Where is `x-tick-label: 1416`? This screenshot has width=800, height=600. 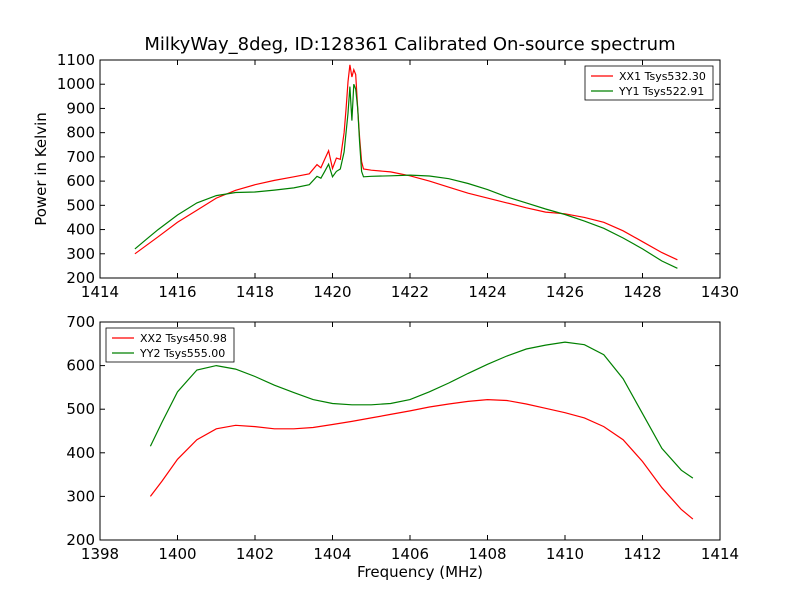 x-tick-label: 1416 is located at coordinates (177, 292).